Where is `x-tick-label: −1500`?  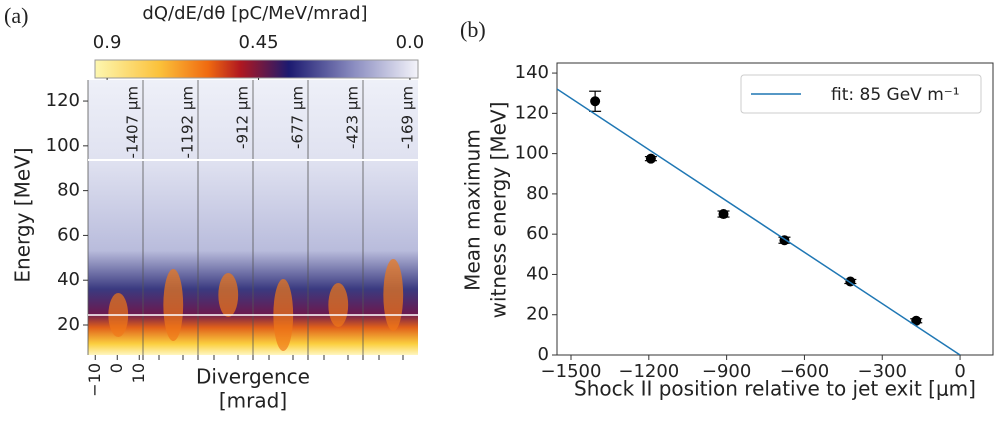
x-tick-label: −1500 is located at coordinates (571, 371).